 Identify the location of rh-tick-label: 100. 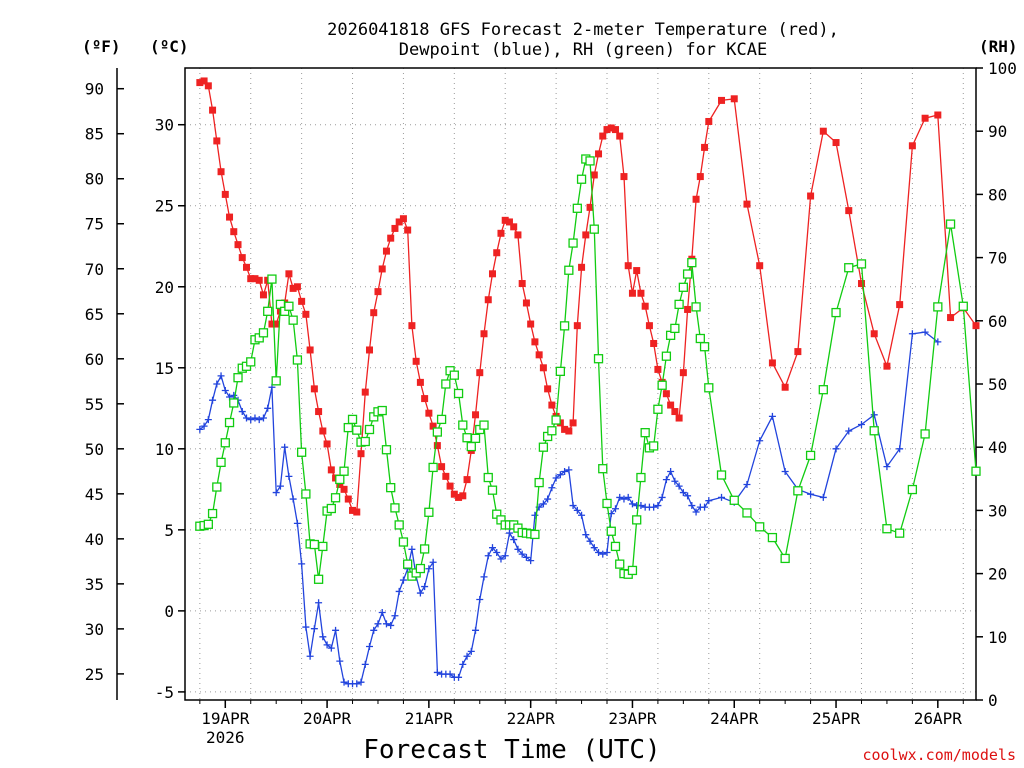
(1002, 68).